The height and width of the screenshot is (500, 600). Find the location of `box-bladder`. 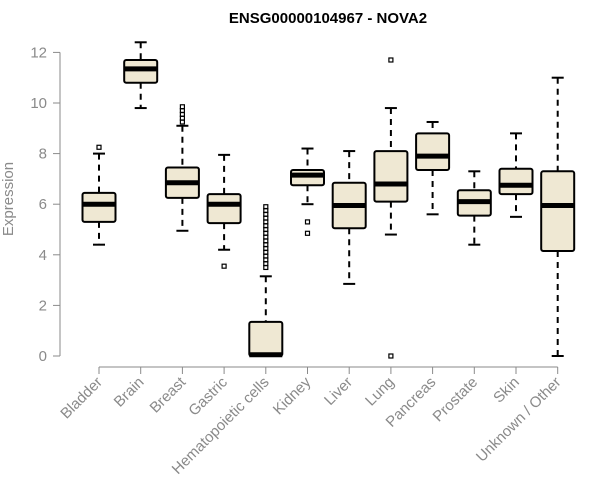

box-bladder is located at coordinates (99, 195).